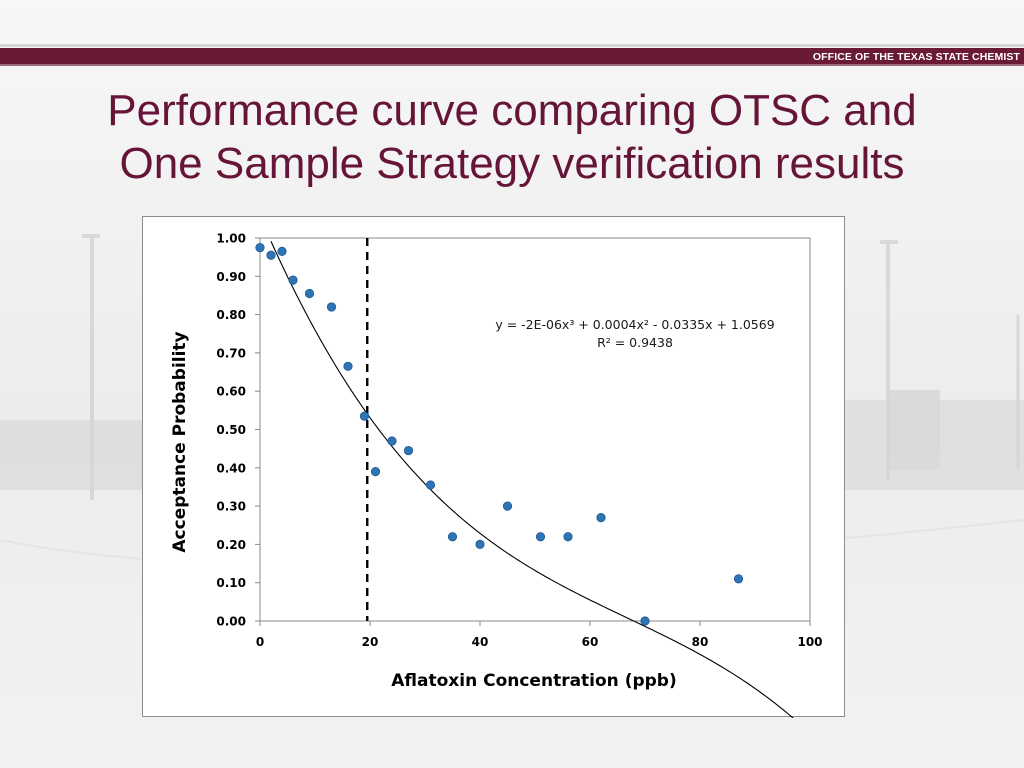 Image resolution: width=1024 pixels, height=768 pixels. I want to click on header-bar, so click(512, 55).